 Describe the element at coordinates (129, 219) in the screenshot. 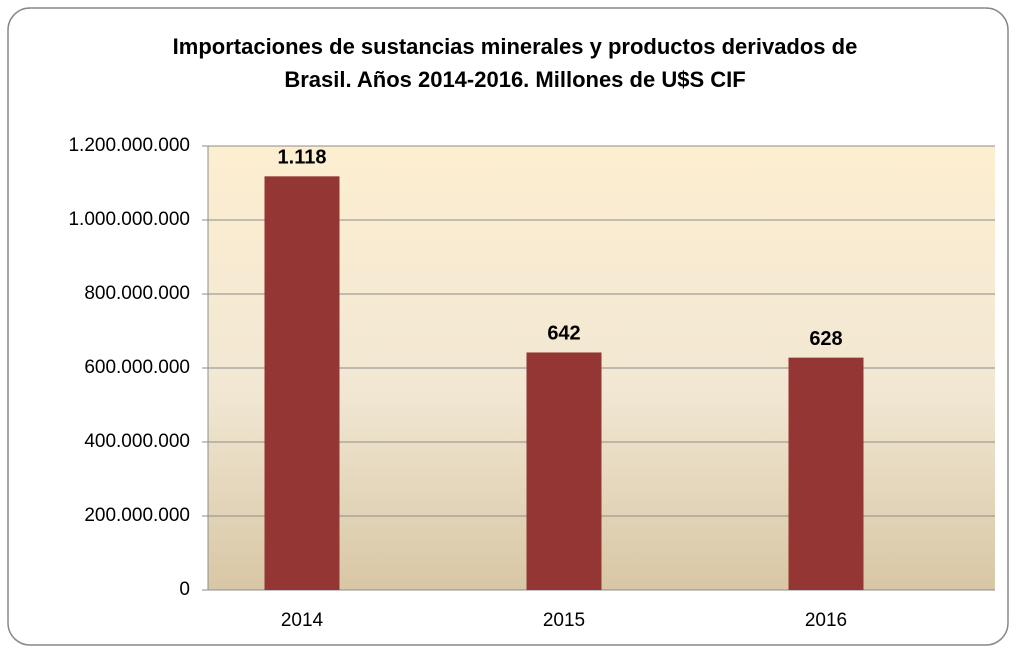

I see `y-tick-label: 1.000.000.000` at that location.